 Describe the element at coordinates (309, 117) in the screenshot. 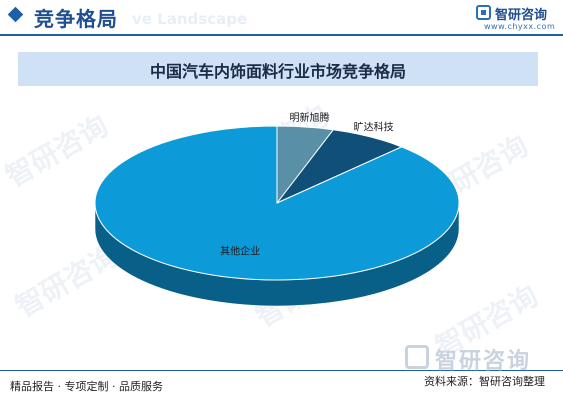

I see `slice-label: 明新旭腾` at that location.